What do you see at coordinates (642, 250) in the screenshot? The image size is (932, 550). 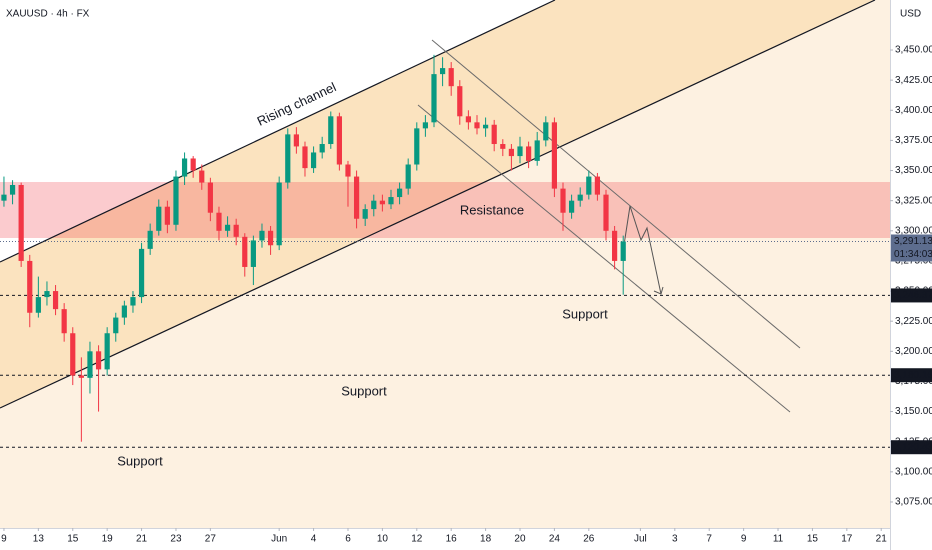 I see `projection-arrow` at bounding box center [642, 250].